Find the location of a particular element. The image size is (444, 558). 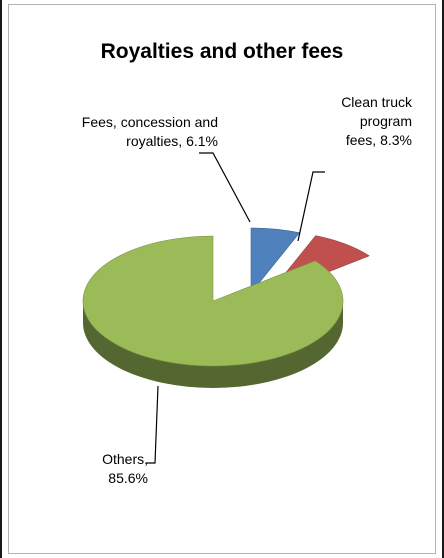

leader-line-clean-truck-program-fees is located at coordinates (311, 206).